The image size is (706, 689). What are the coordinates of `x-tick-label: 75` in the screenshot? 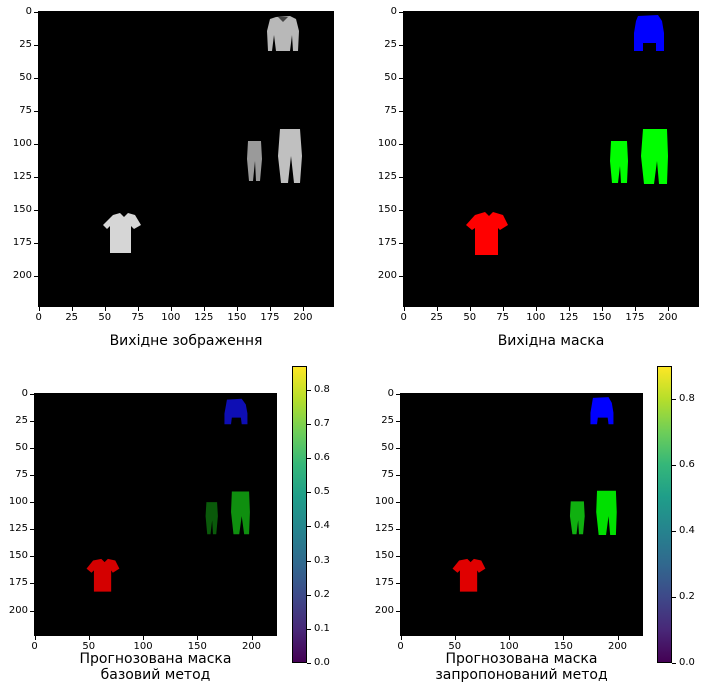 It's located at (503, 317).